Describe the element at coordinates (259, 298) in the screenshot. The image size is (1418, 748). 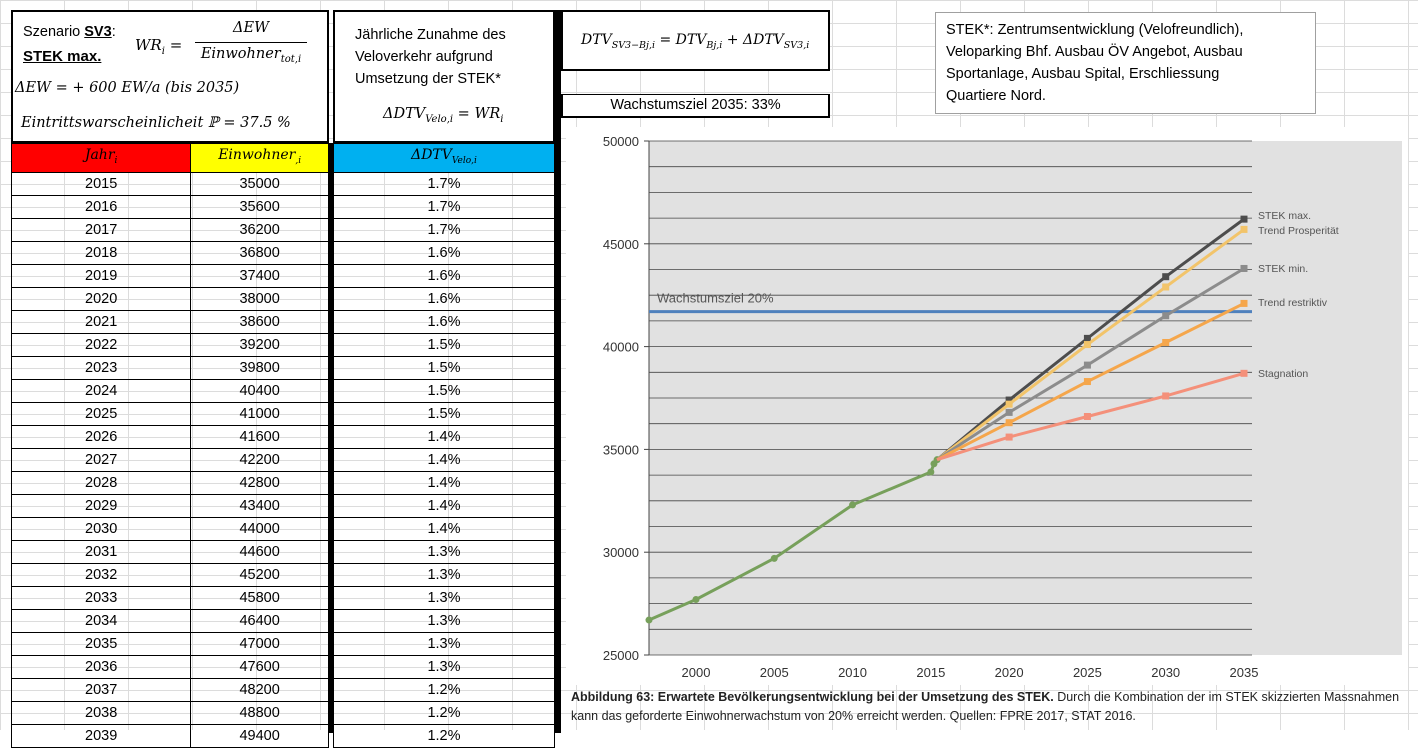
I see `cell-population: 38000` at that location.